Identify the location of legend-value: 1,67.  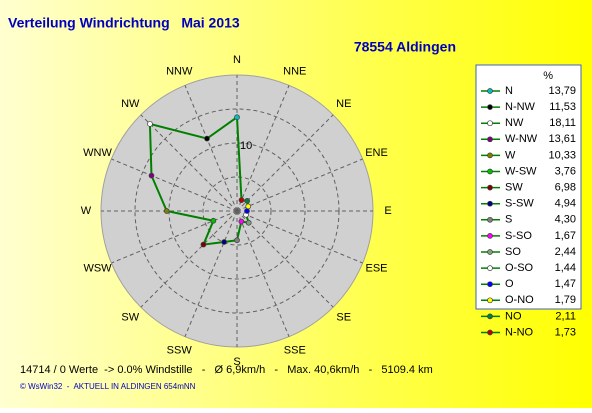
(565, 236).